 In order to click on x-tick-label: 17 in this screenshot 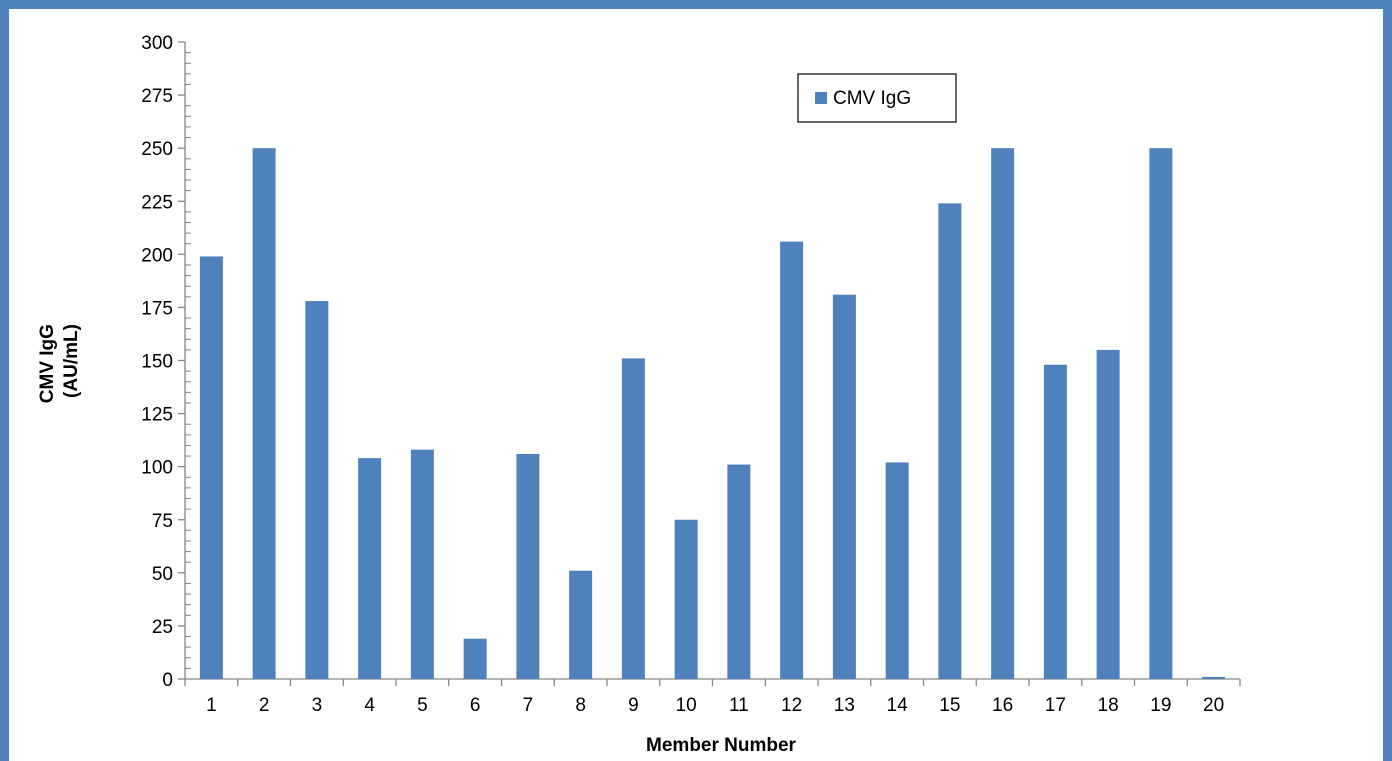, I will do `click(1055, 705)`.